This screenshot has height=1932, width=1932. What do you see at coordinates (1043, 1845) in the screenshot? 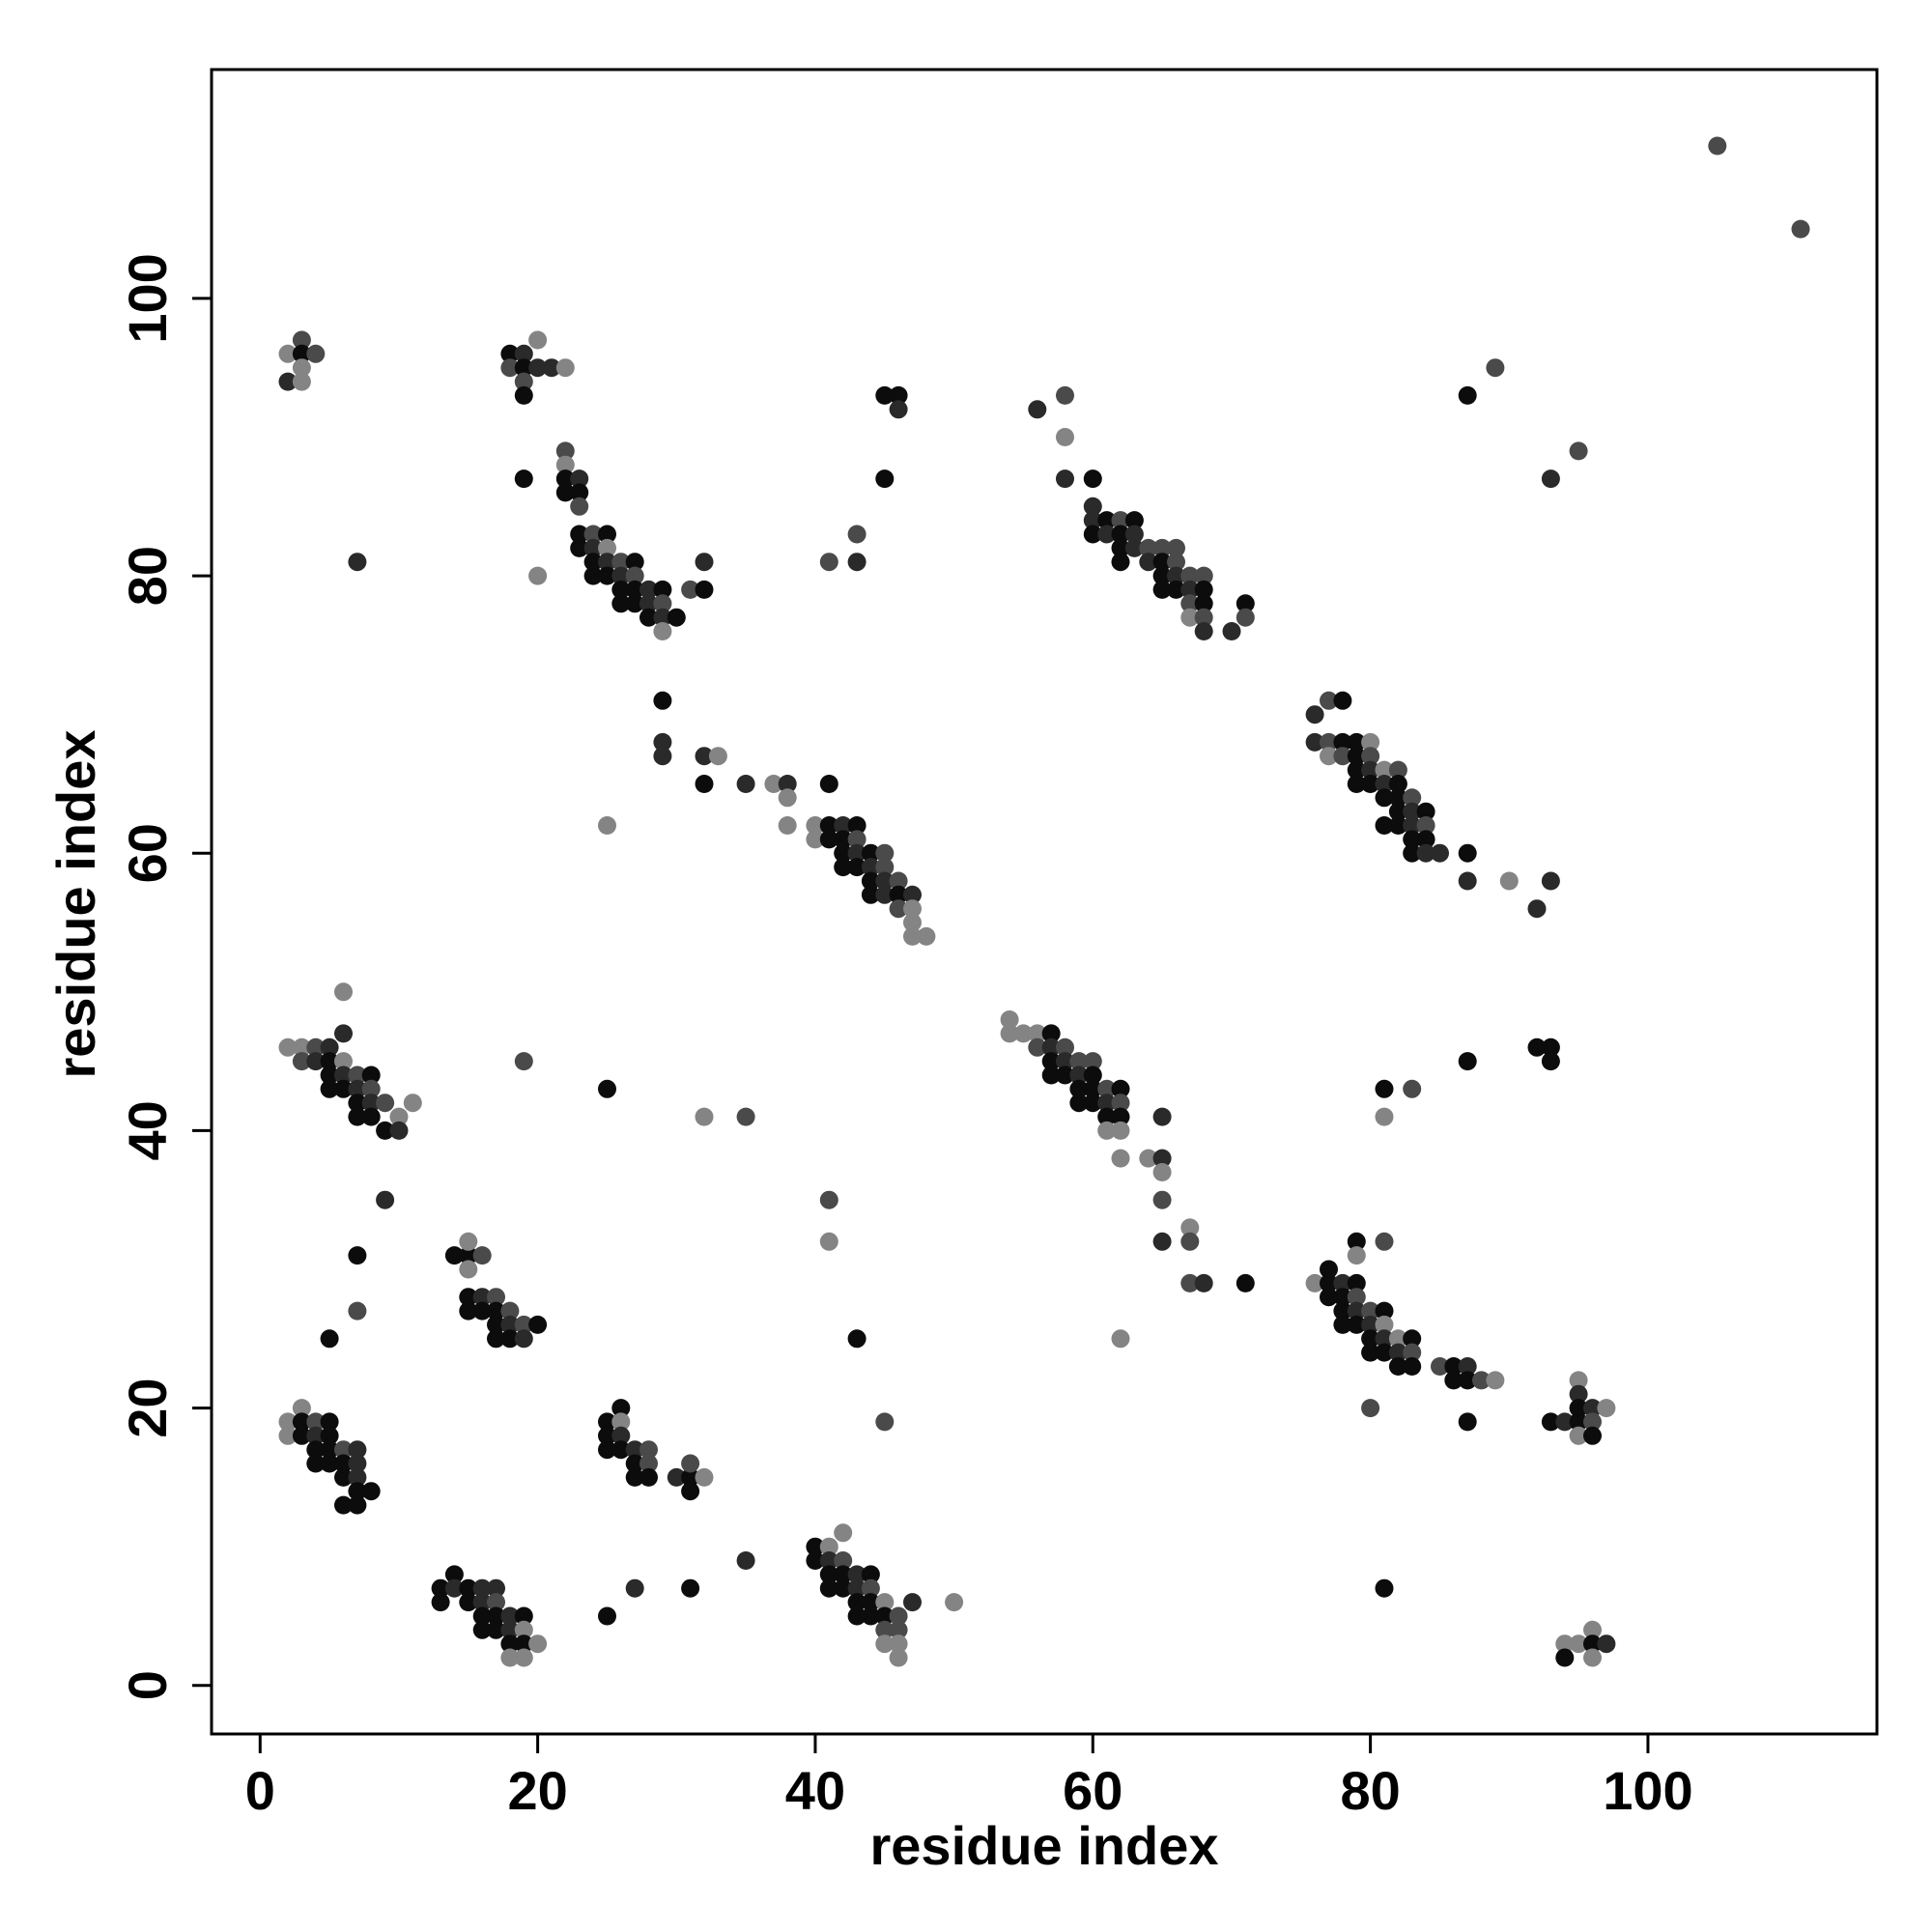
I see `x-axis-label: residue index` at bounding box center [1043, 1845].